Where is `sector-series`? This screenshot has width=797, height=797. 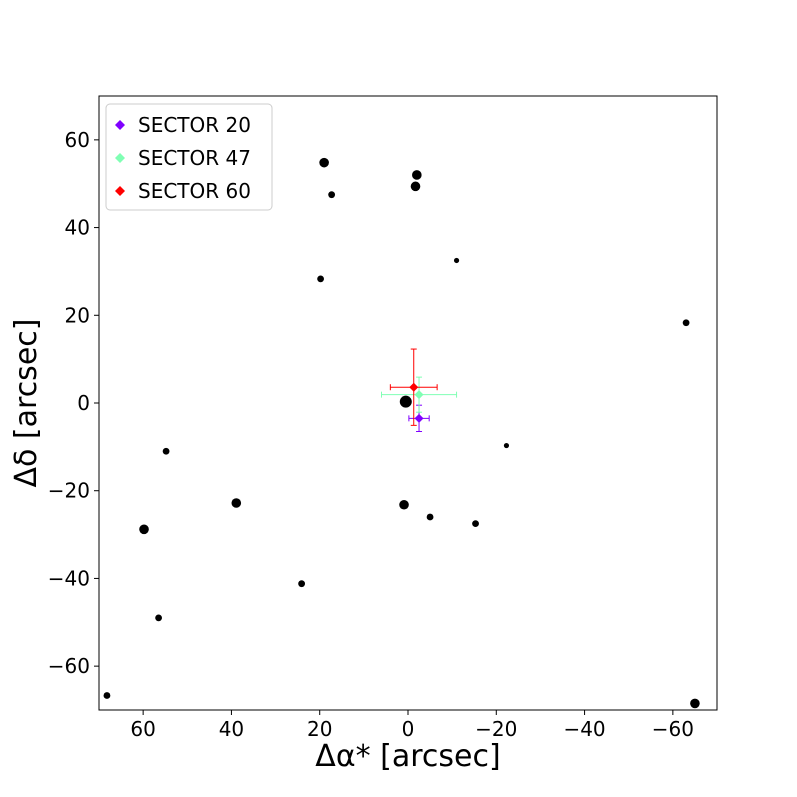
sector-series is located at coordinates (419, 390).